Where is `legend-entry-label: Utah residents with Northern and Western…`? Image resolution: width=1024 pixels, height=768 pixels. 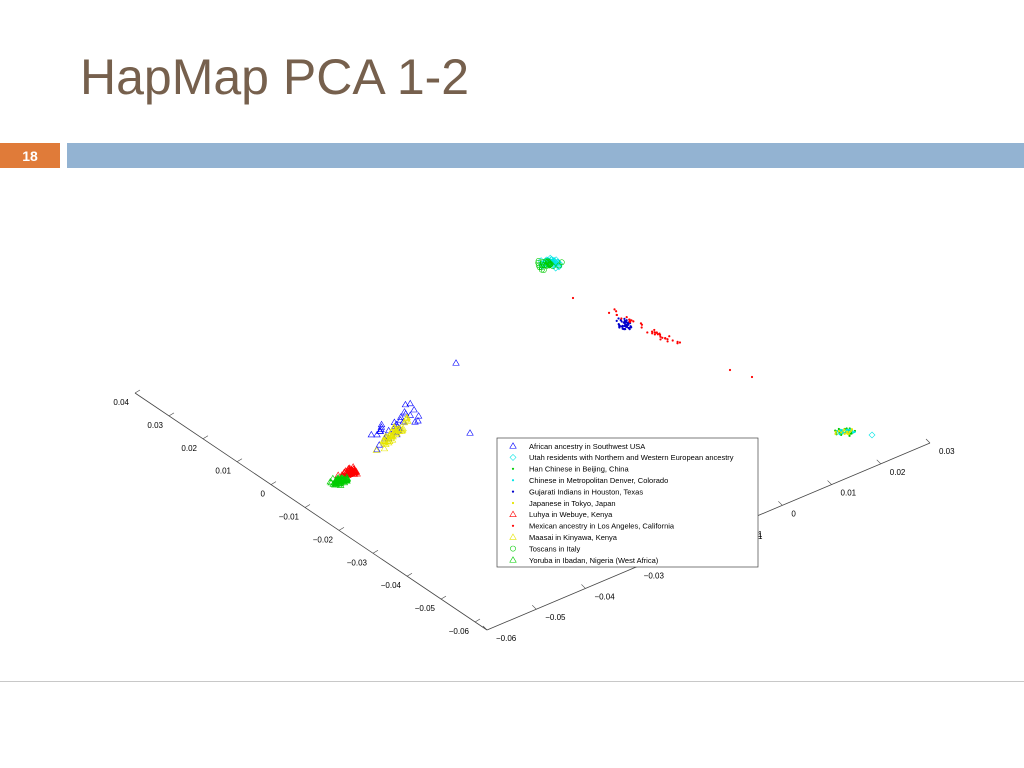 legend-entry-label: Utah residents with Northern and Western… is located at coordinates (631, 457).